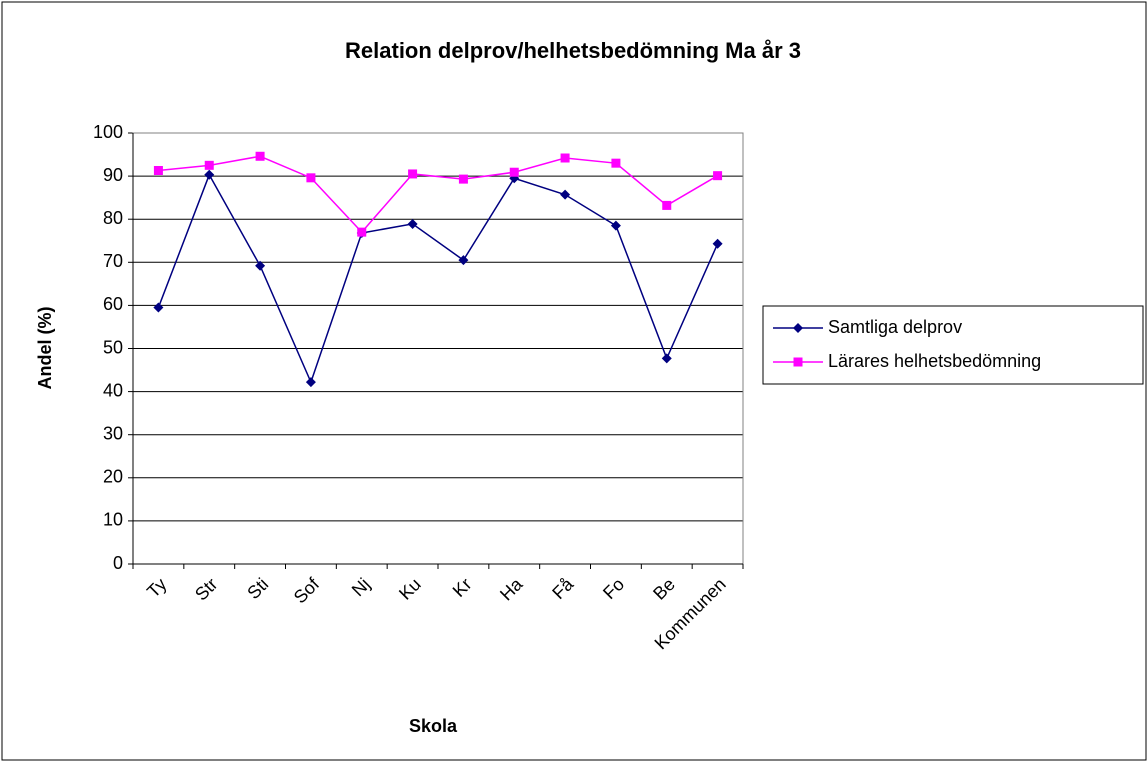  I want to click on y-tick-label: 90, so click(113, 175).